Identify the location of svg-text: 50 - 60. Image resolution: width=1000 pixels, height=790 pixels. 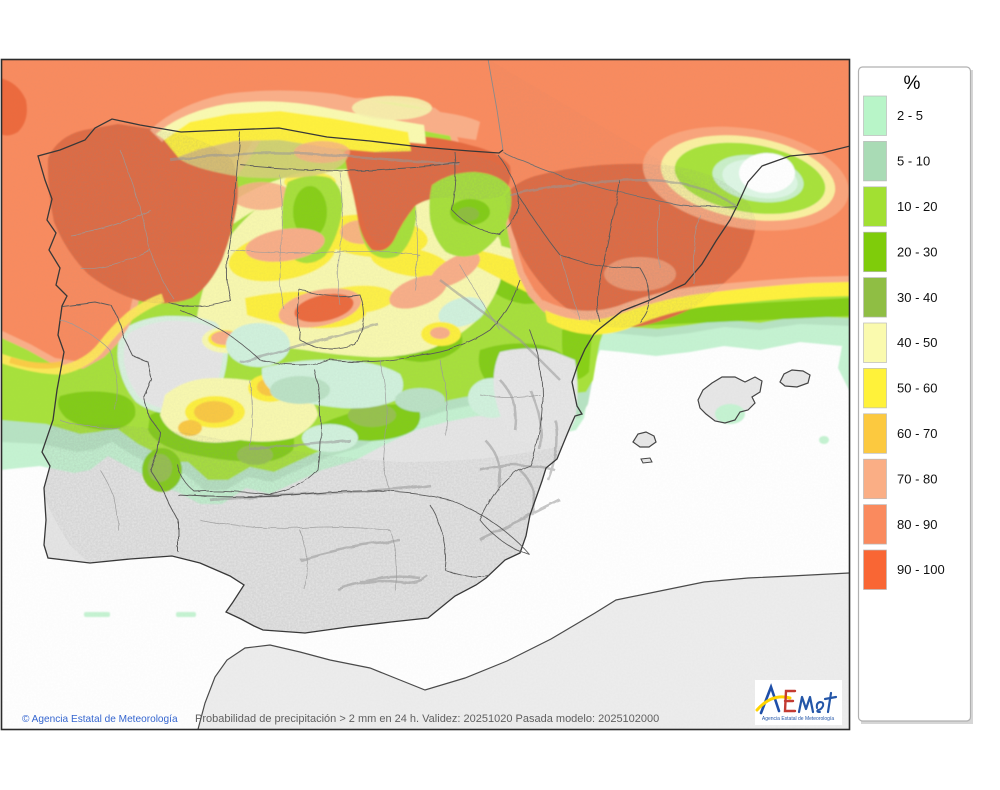
(917, 388).